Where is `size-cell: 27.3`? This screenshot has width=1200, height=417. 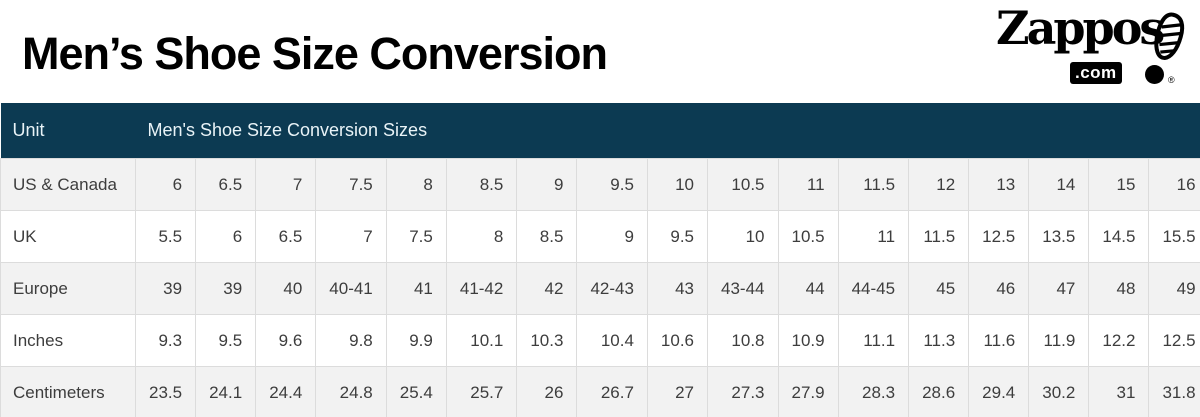
size-cell: 27.3 is located at coordinates (743, 391).